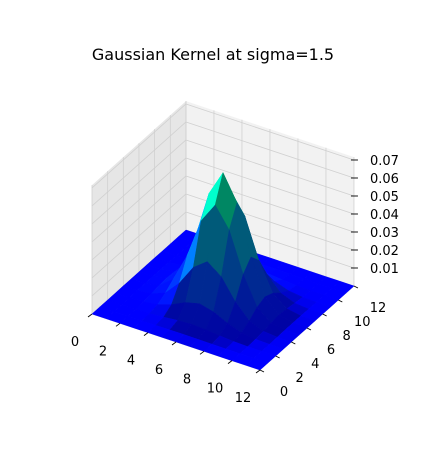 This screenshot has width=425, height=463. I want to click on x-axis-tick-label: 0, so click(75, 342).